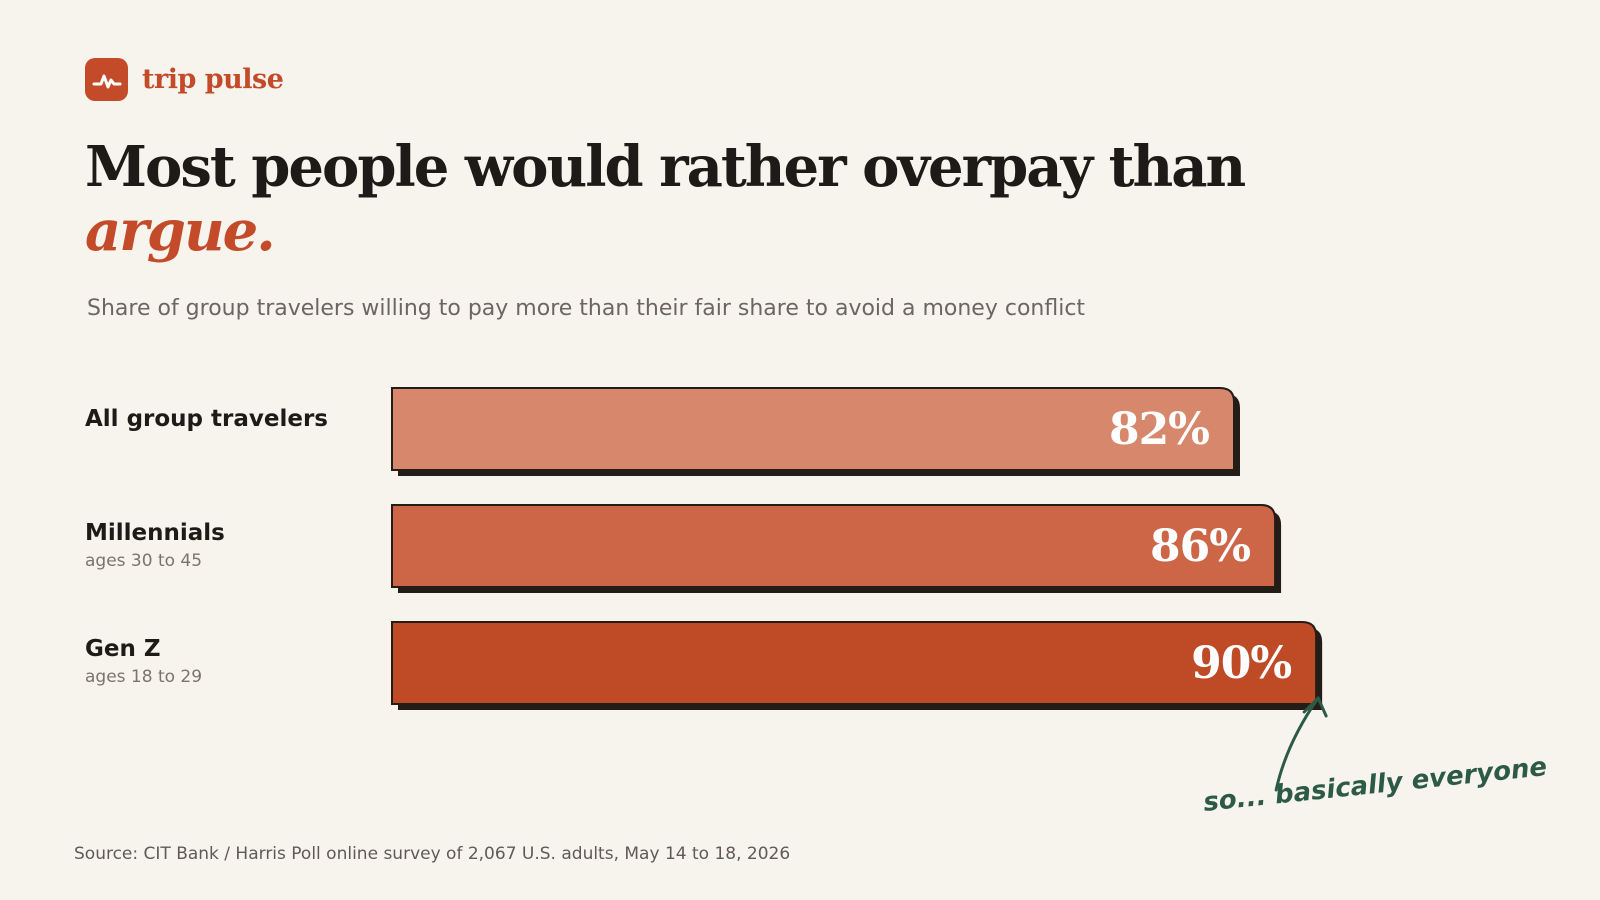 This screenshot has width=1600, height=900. I want to click on bar-value-label: 90%, so click(1241, 663).